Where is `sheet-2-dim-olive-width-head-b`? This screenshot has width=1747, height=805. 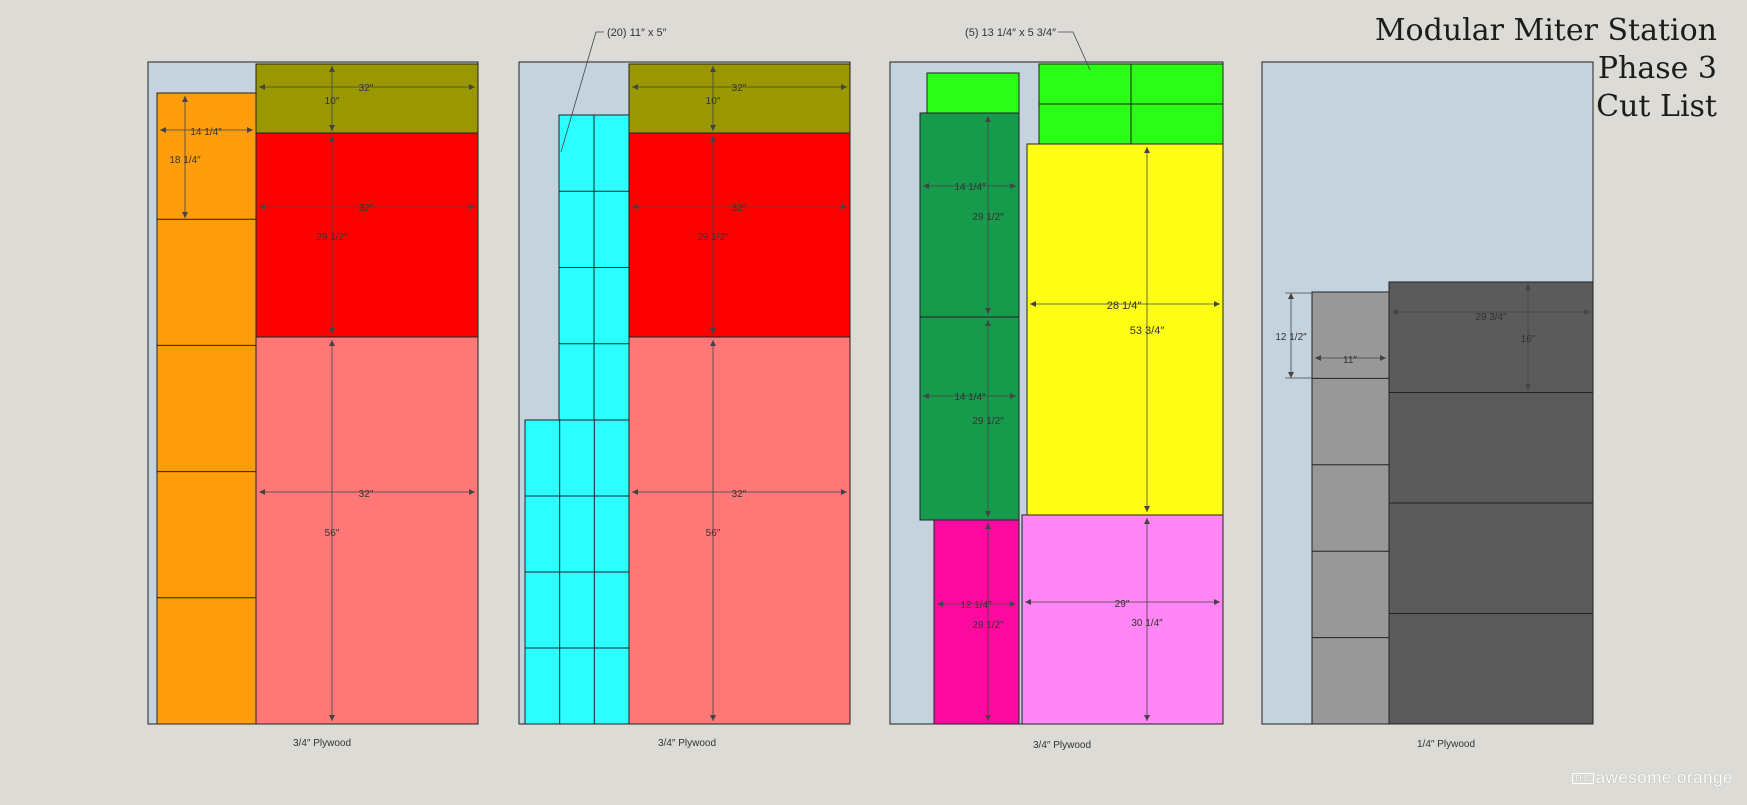 sheet-2-dim-olive-width-head-b is located at coordinates (844, 87).